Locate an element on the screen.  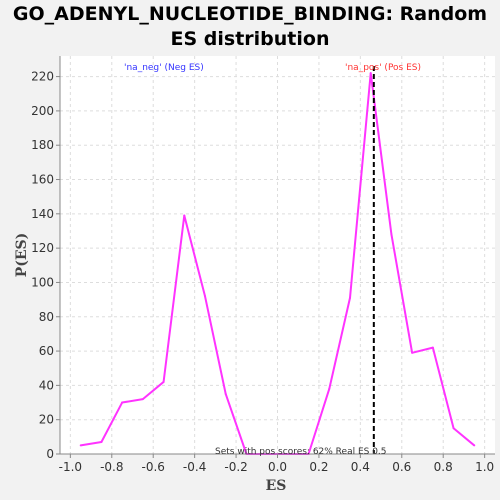
x-tick-label: -1.0 is located at coordinates (70, 467).